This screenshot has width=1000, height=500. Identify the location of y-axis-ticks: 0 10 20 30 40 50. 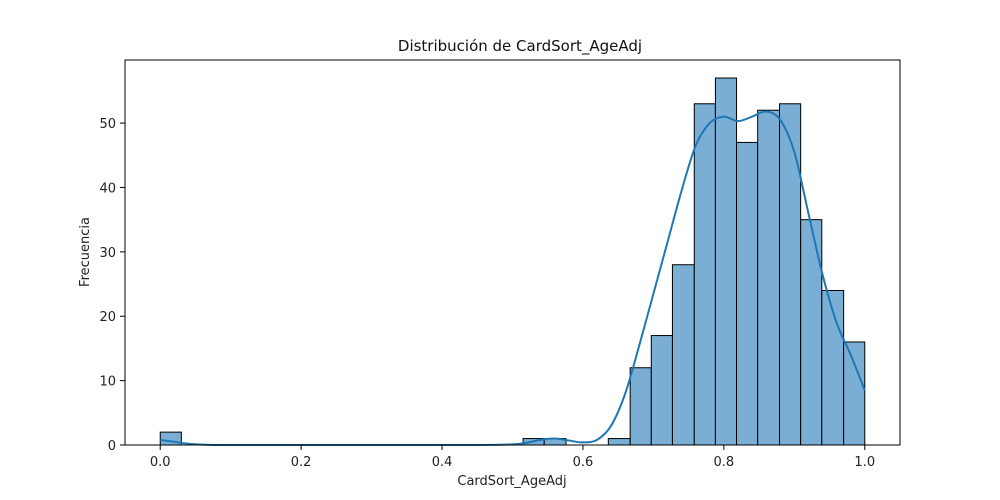
(112, 285).